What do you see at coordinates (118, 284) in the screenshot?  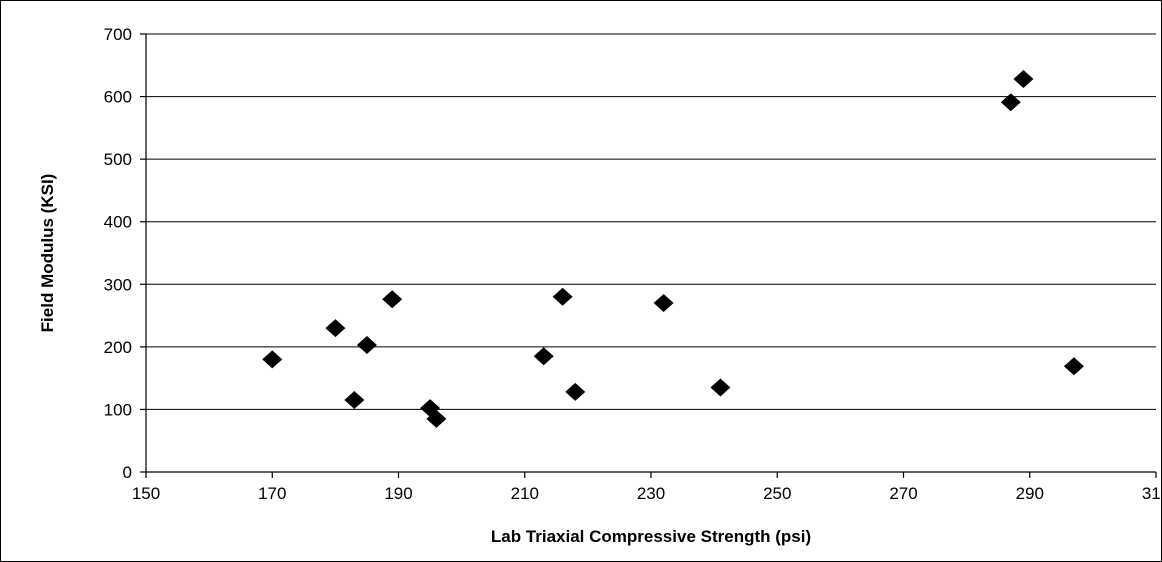 I see `y-tick-label: 300` at bounding box center [118, 284].